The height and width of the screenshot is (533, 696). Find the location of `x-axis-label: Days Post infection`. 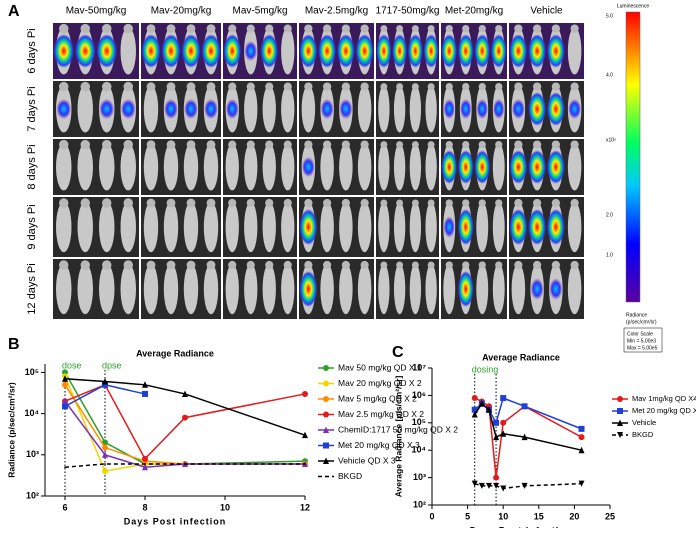

x-axis-label: Days Post infection is located at coordinates (175, 521).